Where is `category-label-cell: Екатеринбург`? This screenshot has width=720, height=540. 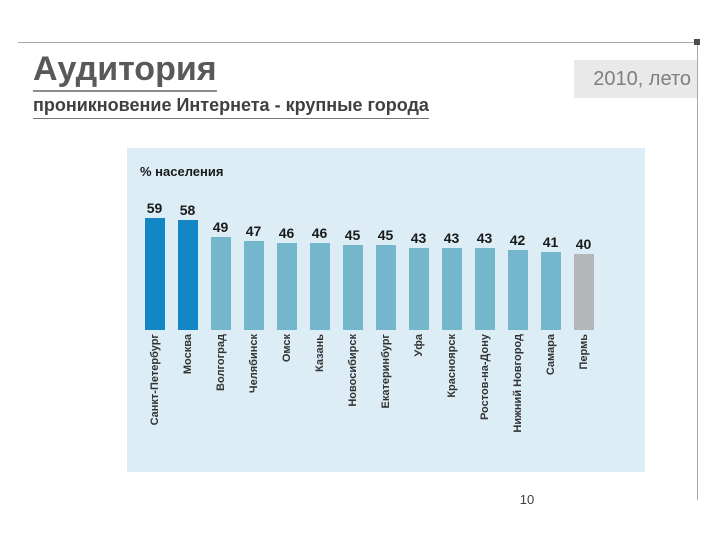 category-label-cell: Екатеринбург is located at coordinates (385, 401).